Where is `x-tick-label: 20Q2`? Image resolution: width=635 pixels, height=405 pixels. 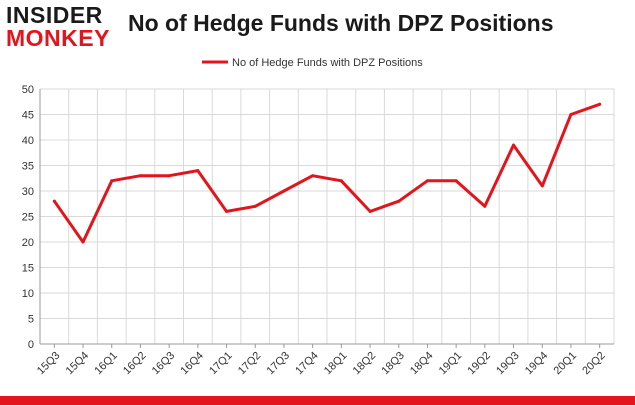
x-tick-label: 20Q2 is located at coordinates (594, 364).